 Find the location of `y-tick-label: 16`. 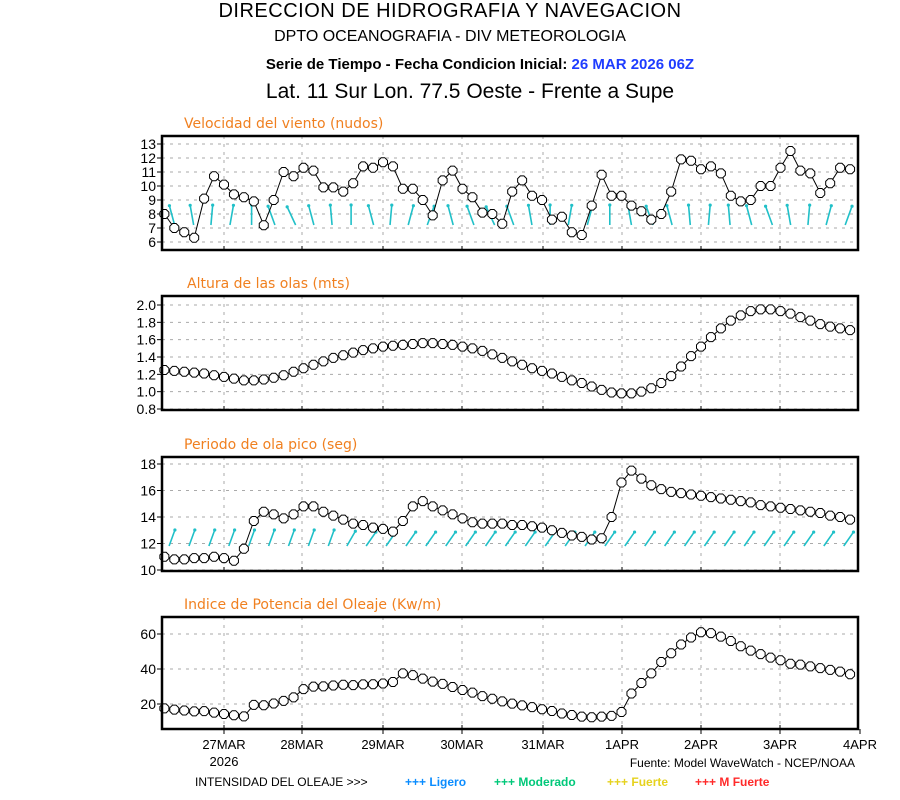

y-tick-label: 16 is located at coordinates (148, 491).